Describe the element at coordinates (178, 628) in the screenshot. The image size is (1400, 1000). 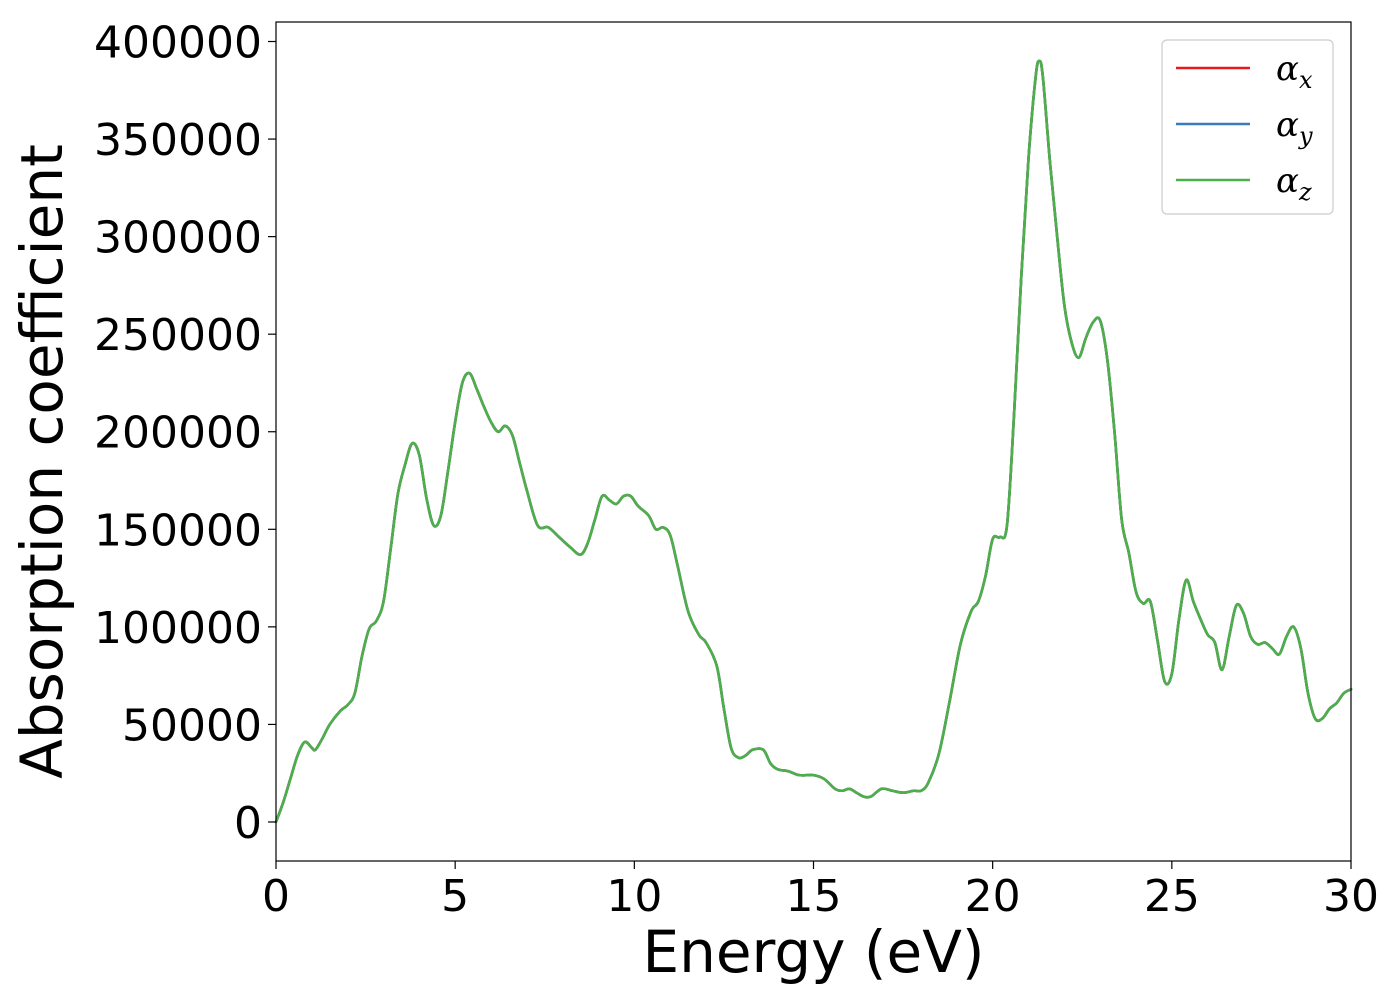
I see `y-tick-label: 100000` at that location.